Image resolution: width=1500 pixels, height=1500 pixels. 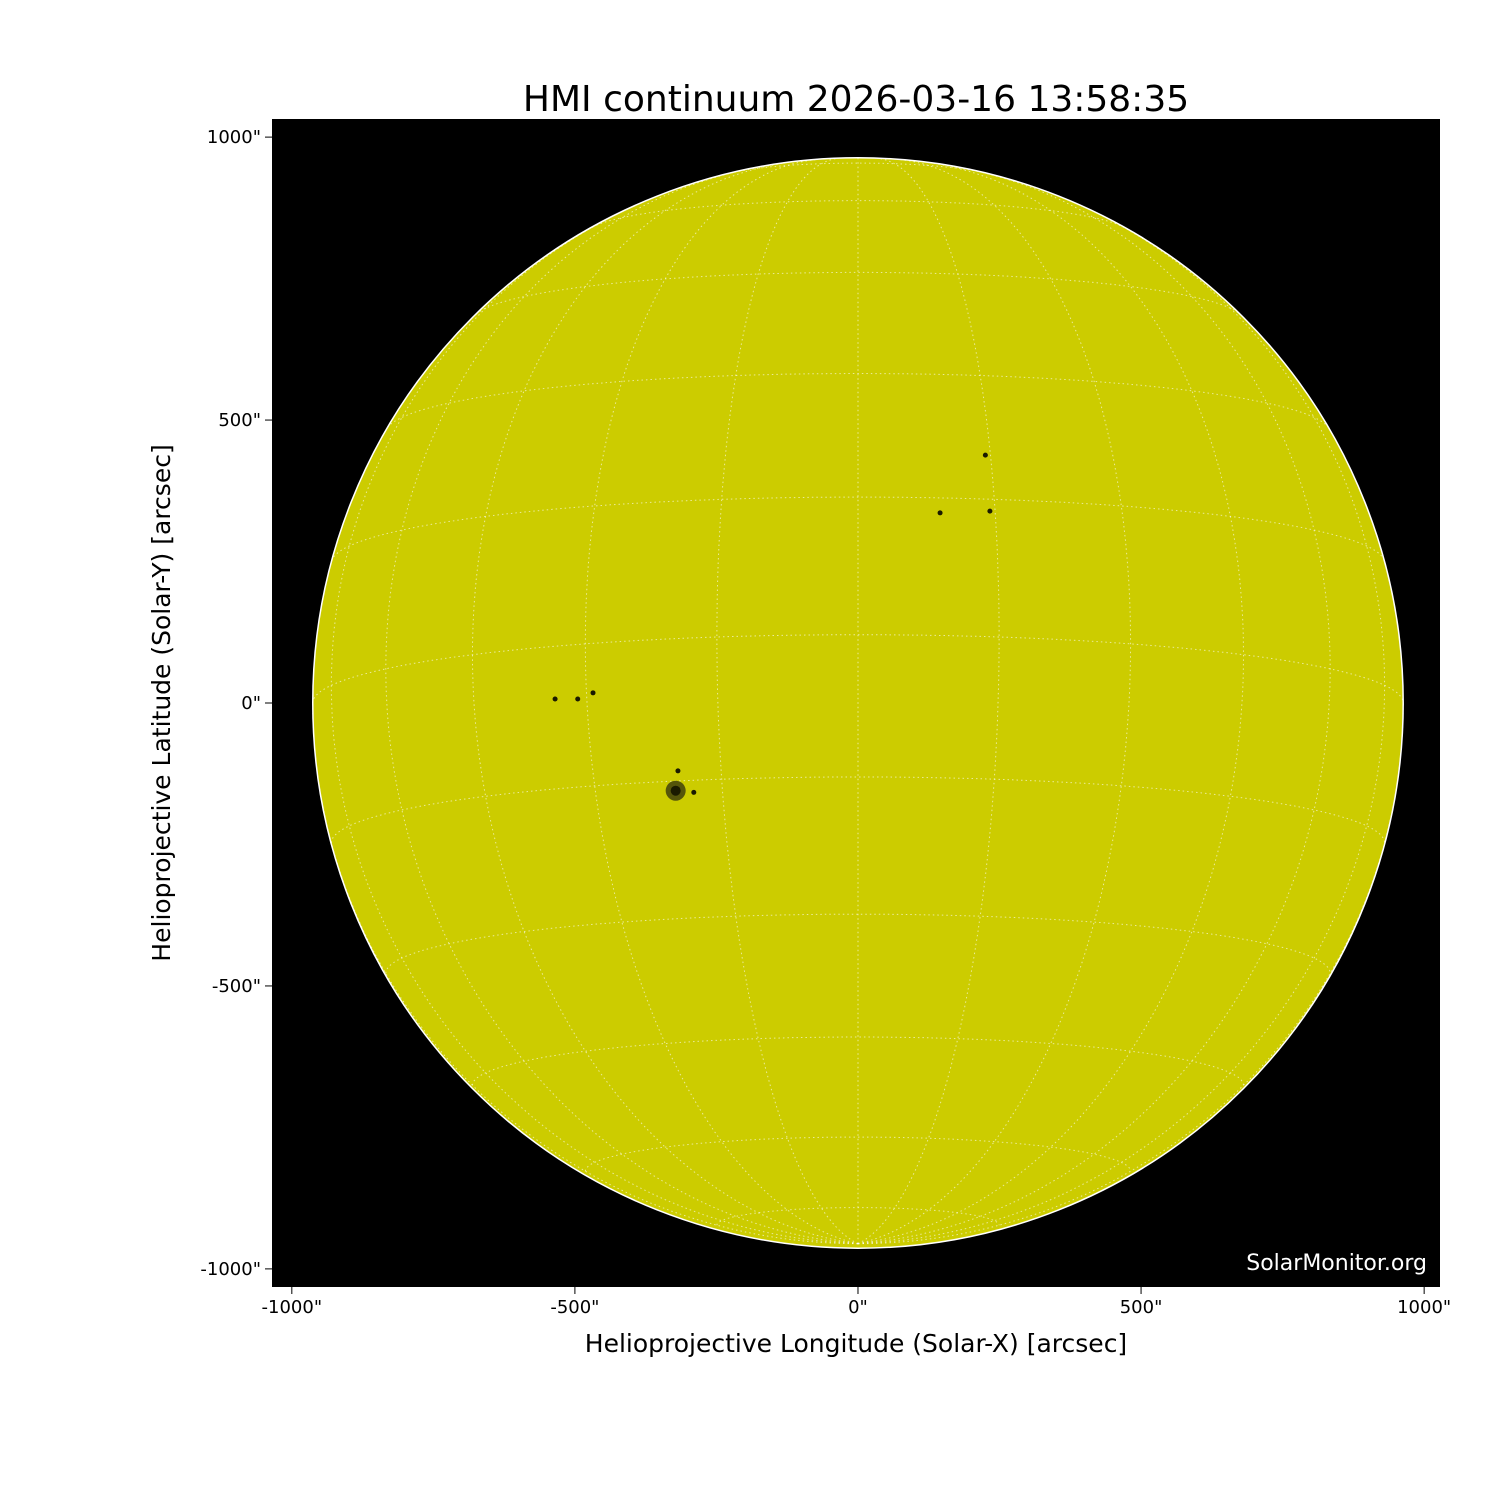 I want to click on y-tick-label: 0", so click(x=251, y=703).